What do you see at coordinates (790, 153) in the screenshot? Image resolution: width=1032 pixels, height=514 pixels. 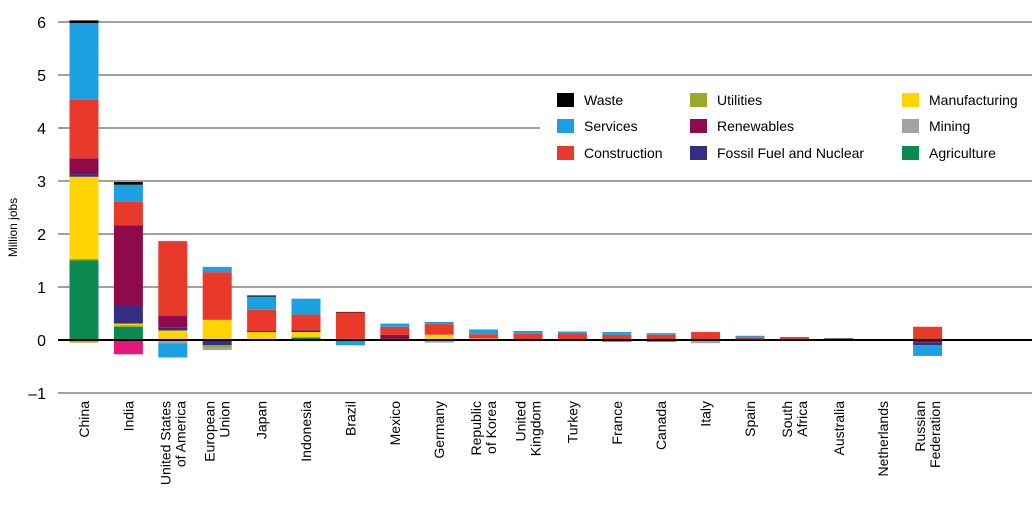 I see `legend-label: Fossil Fuel and Nuclear` at bounding box center [790, 153].